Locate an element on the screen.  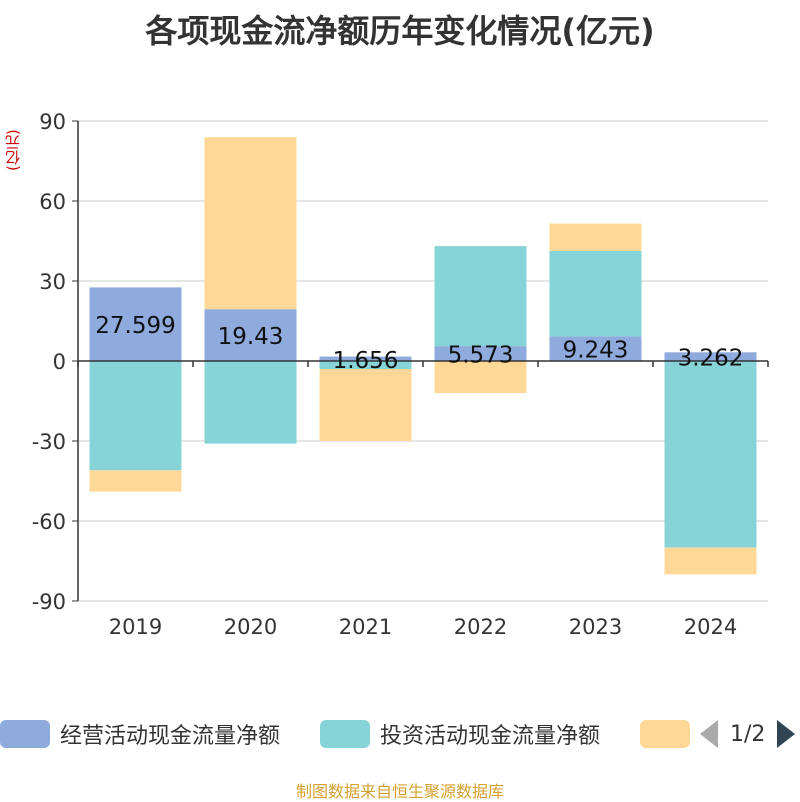
x-tick-label: 2021 is located at coordinates (365, 627).